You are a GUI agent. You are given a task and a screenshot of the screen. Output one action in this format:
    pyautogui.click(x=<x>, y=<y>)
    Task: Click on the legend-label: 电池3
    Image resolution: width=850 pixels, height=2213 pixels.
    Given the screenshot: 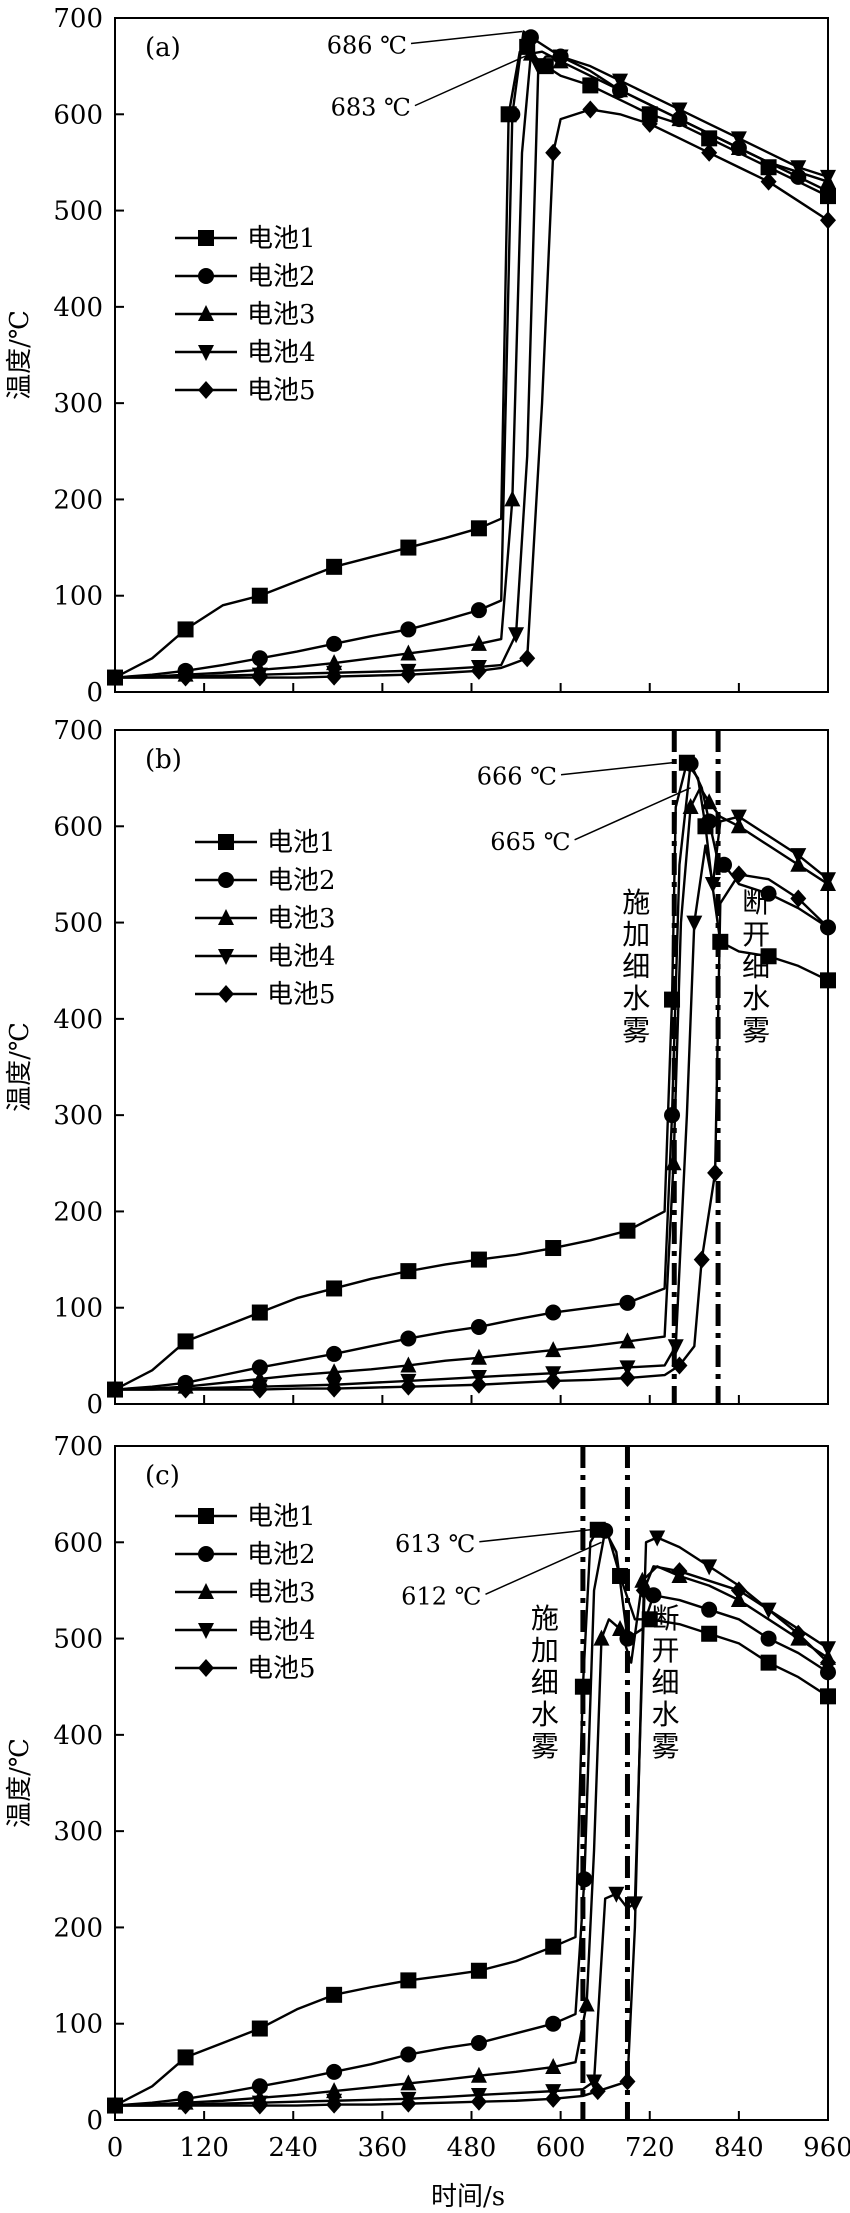 What is the action you would take?
    pyautogui.click(x=301, y=919)
    